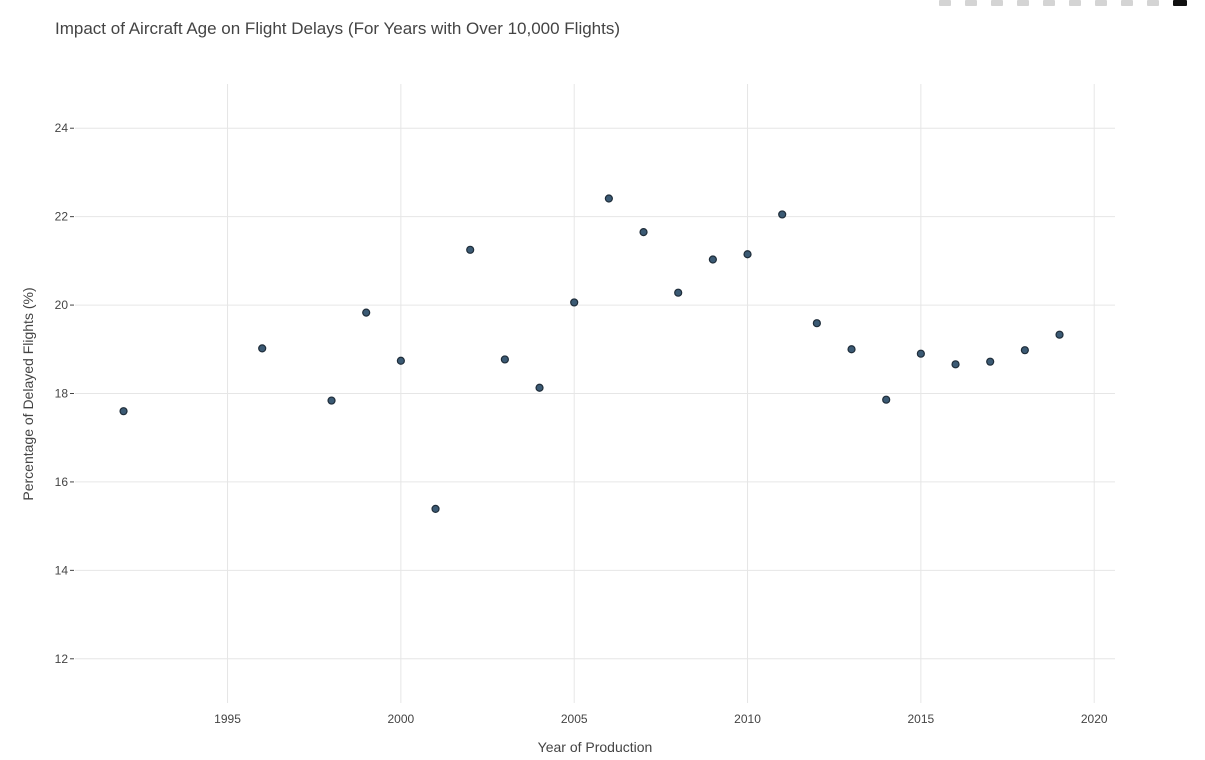 The image size is (1205, 760). I want to click on y-tick-label: 20, so click(62, 305).